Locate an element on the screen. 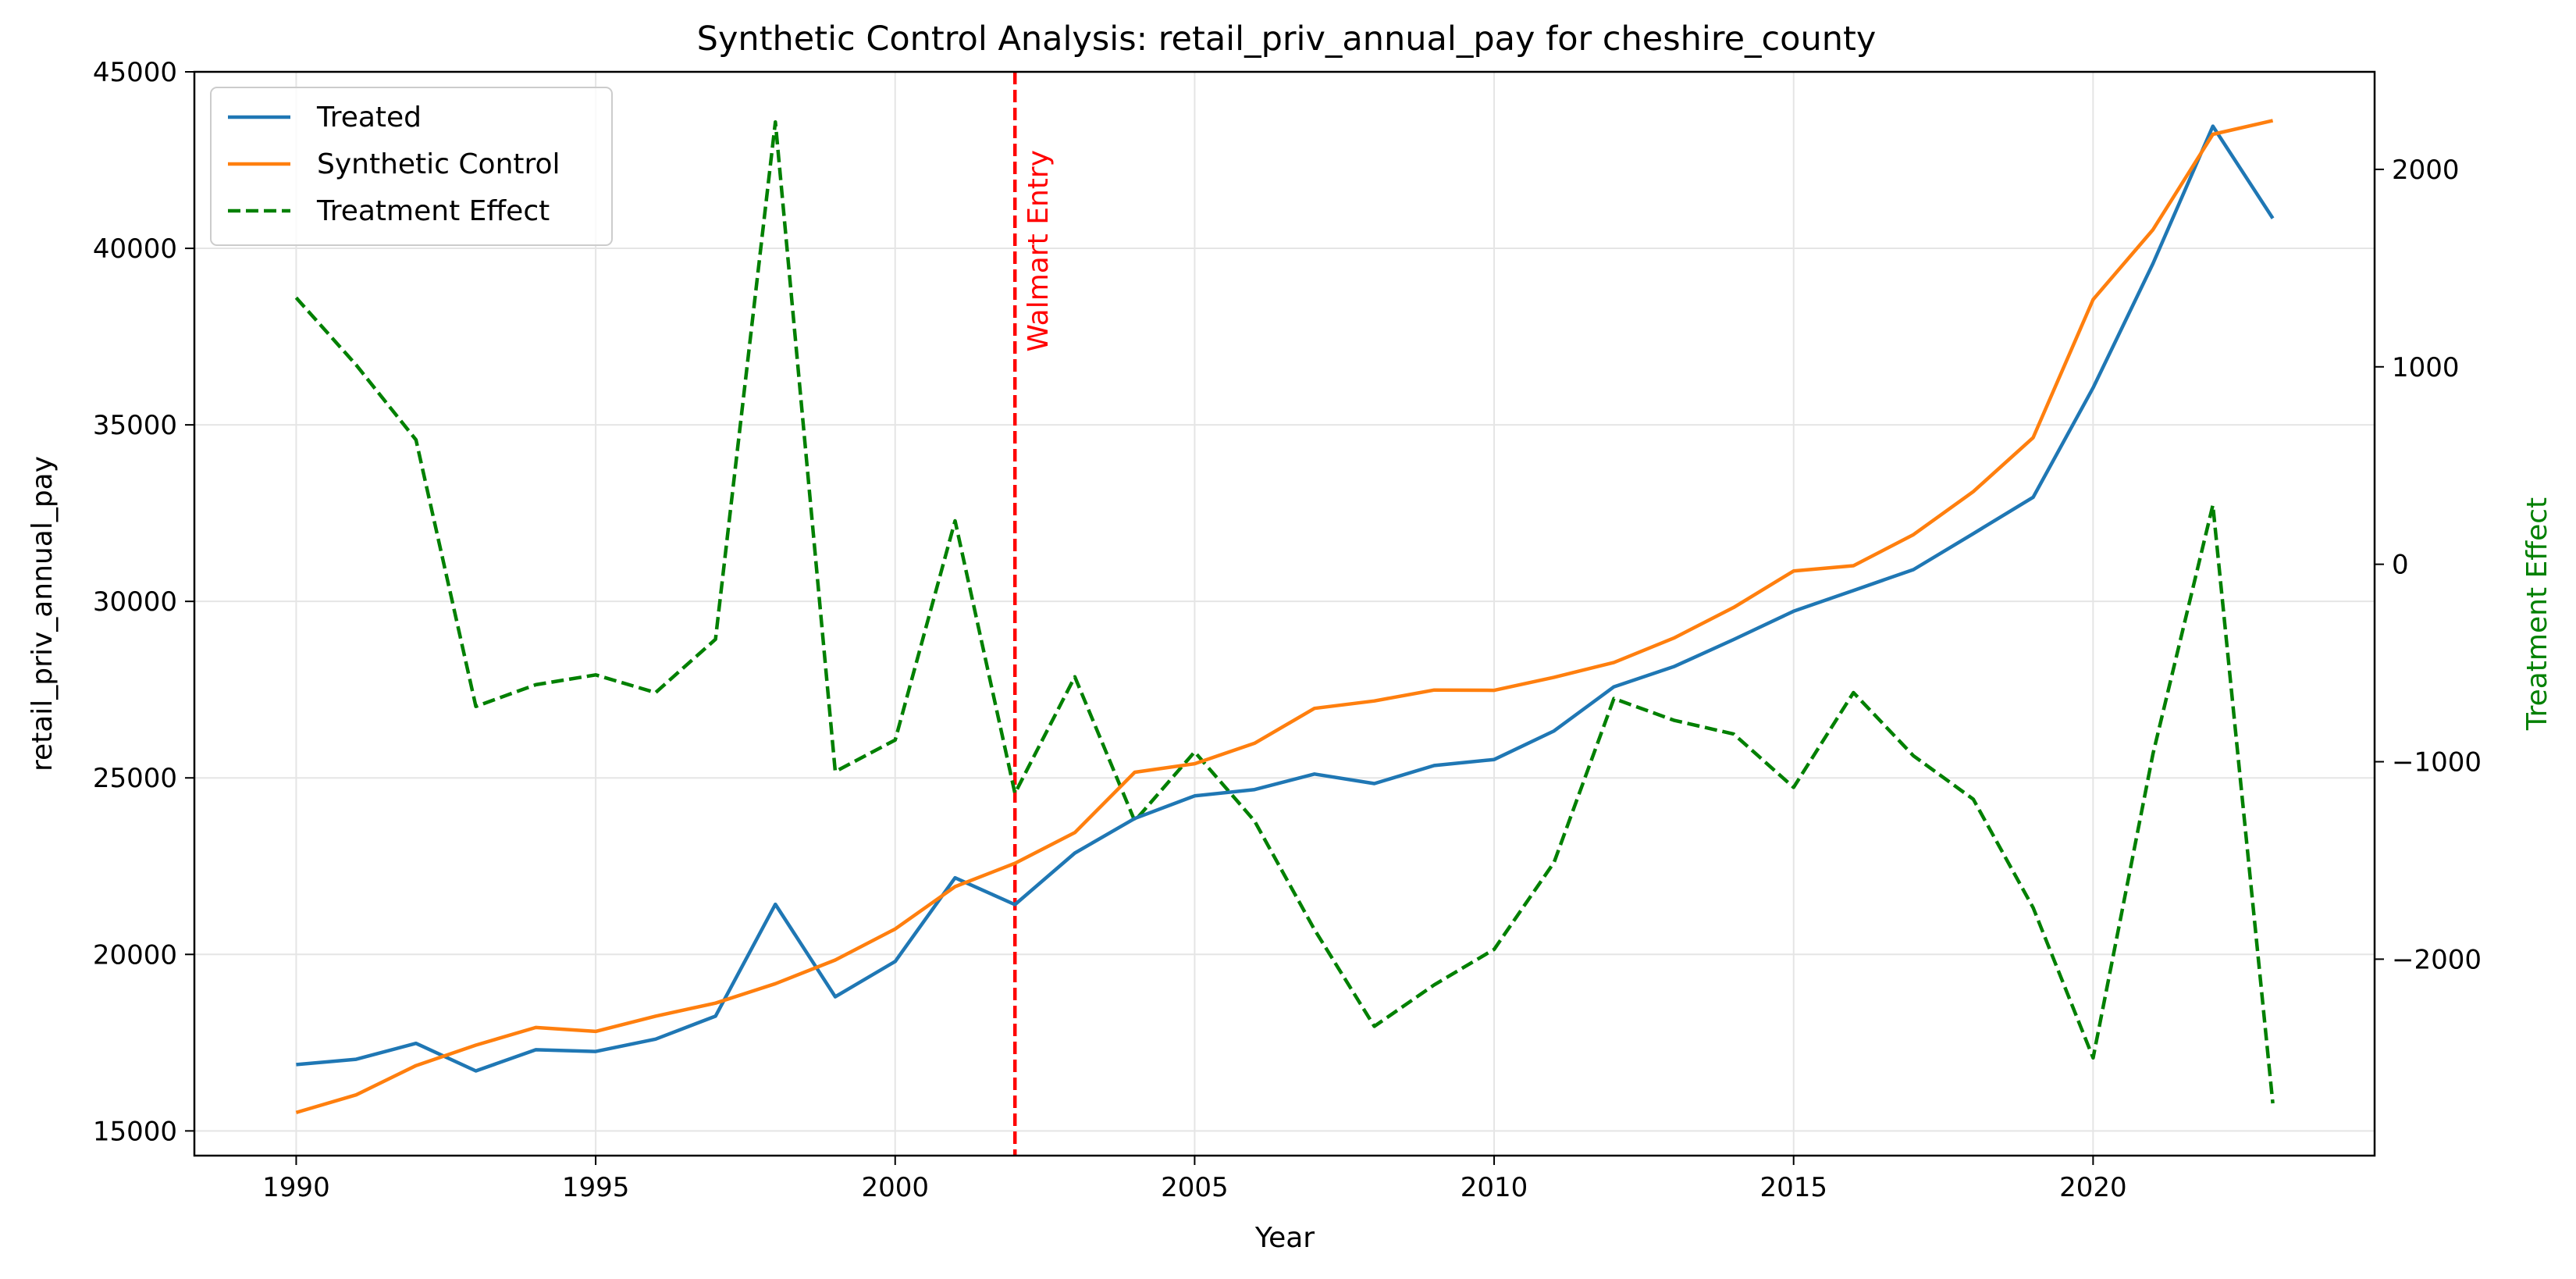  y2-tick-label: 0 is located at coordinates (2400, 565).